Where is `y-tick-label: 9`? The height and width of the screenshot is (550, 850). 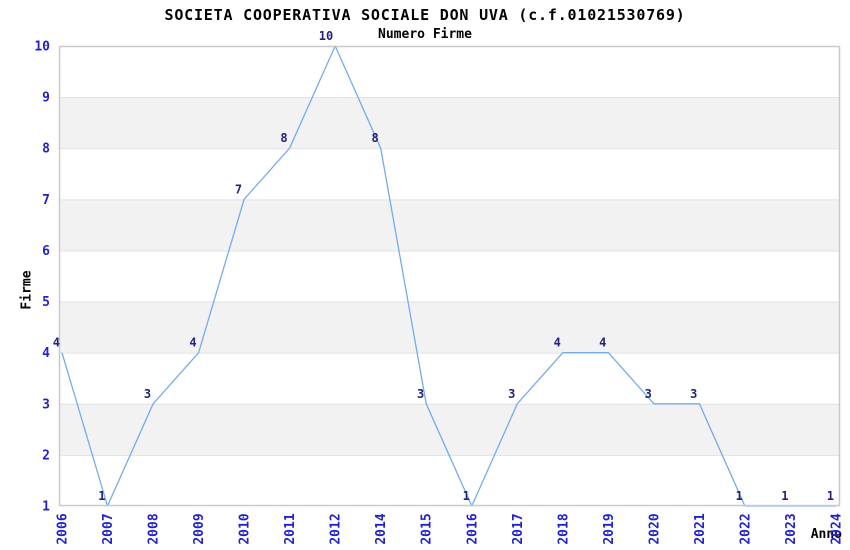
y-tick-label: 9 is located at coordinates (46, 98).